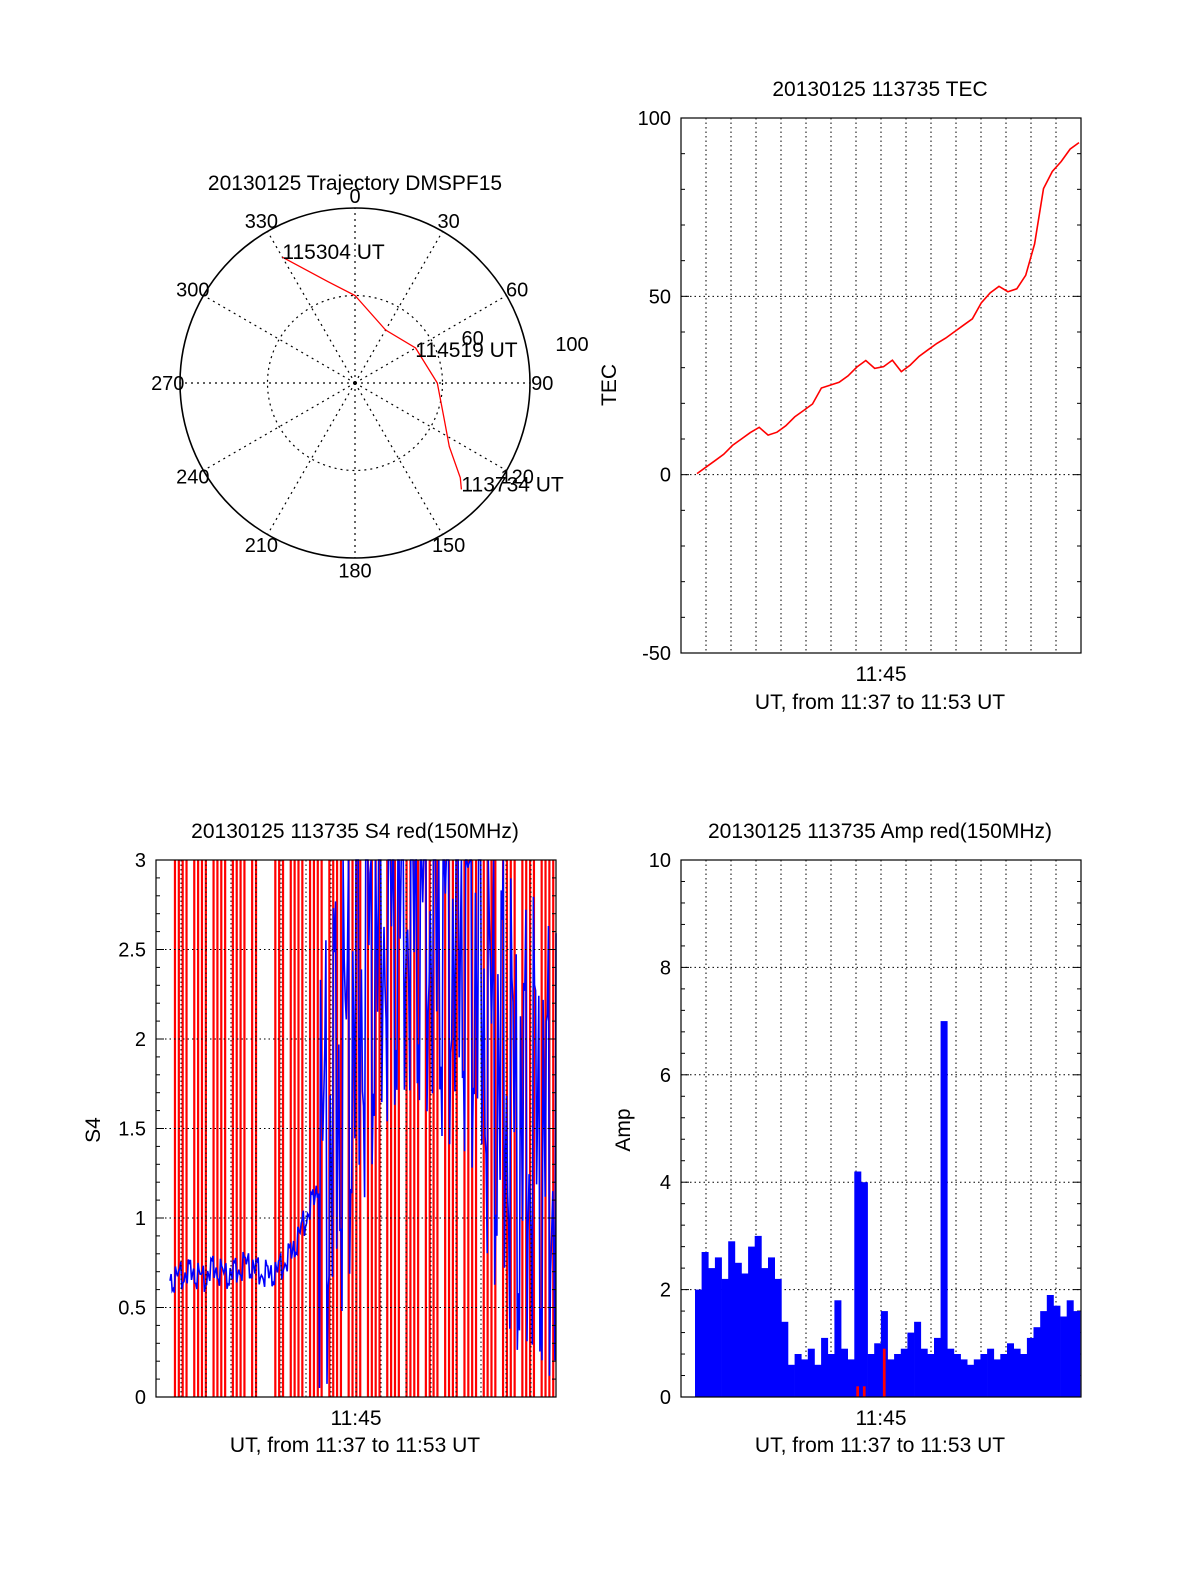  Describe the element at coordinates (517, 290) in the screenshot. I see `polar-angle-label: 60` at that location.